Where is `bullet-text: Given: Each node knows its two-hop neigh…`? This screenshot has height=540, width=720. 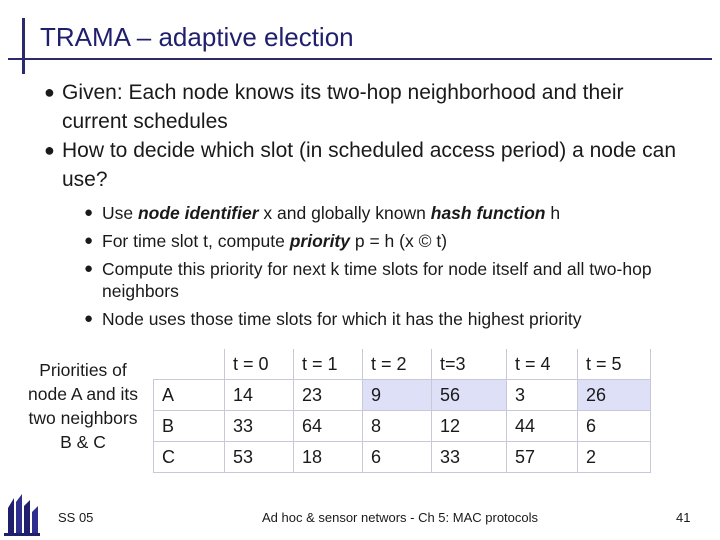 bullet-text: Given: Each node knows its two-hop neigh… is located at coordinates (343, 107).